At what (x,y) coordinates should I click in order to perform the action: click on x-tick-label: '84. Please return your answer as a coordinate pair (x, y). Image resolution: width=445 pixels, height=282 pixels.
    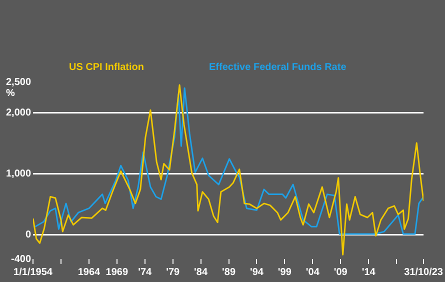
    Looking at the image, I should click on (201, 272).